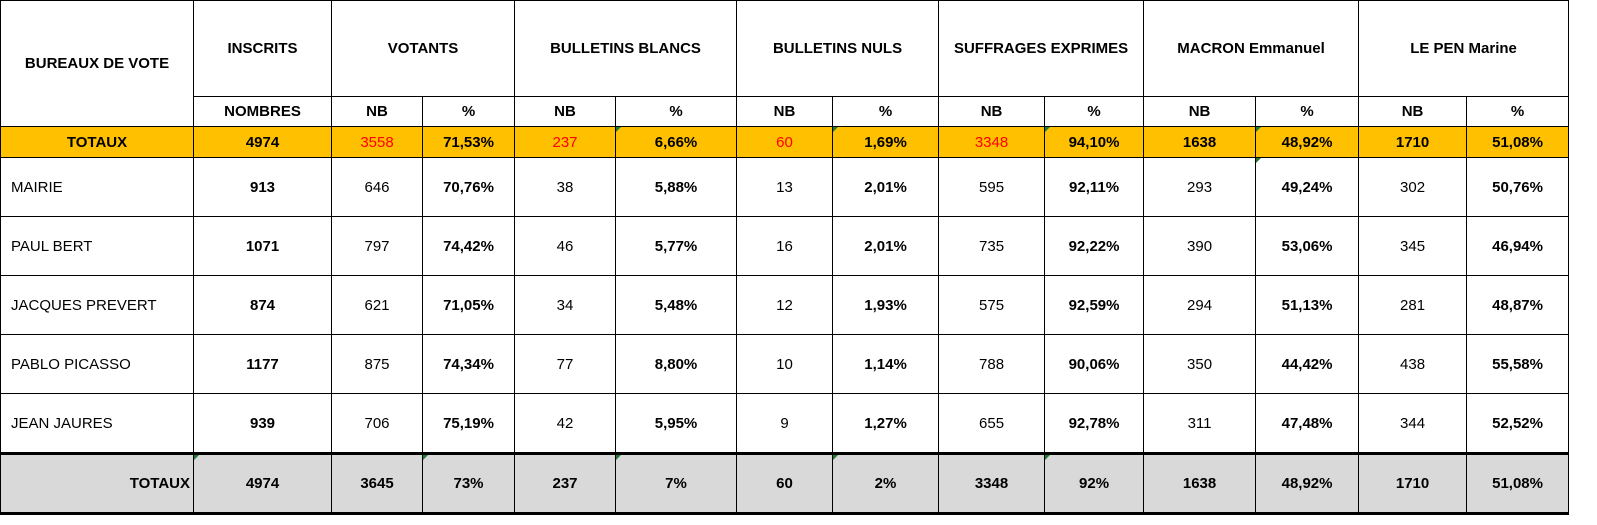 This screenshot has width=1597, height=525. What do you see at coordinates (676, 246) in the screenshot?
I see `bureau-blancs-pct: 5,77%` at bounding box center [676, 246].